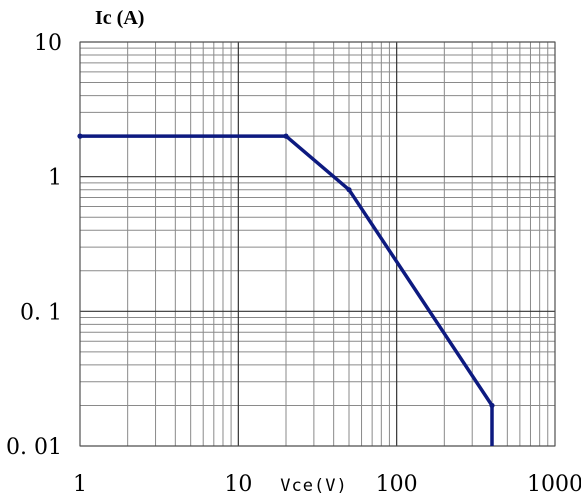 The image size is (581, 499). What do you see at coordinates (34, 245) in the screenshot?
I see `y-tick-labels: 10 1 0. 1 0. 01` at bounding box center [34, 245].